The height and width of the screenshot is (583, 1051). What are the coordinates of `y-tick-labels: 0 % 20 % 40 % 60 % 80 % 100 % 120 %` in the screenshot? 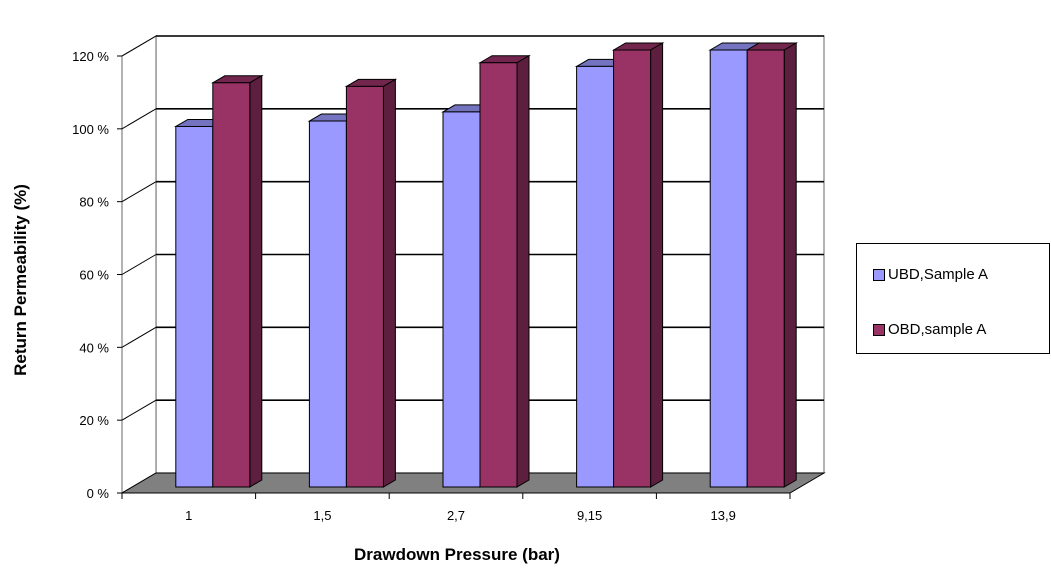 It's located at (90, 275).